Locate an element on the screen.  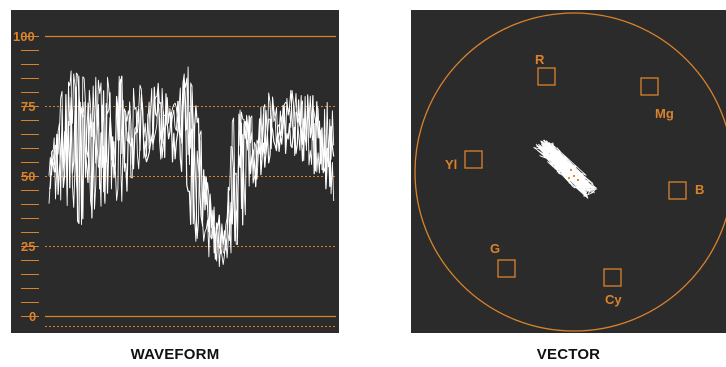
scale-label-25: 25 is located at coordinates (28, 246).